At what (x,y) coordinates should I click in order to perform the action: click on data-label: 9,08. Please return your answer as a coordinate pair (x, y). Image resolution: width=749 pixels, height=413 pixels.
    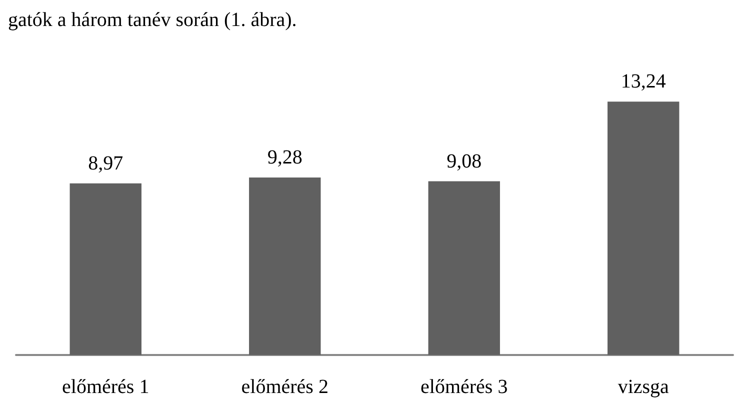
    Looking at the image, I should click on (464, 161).